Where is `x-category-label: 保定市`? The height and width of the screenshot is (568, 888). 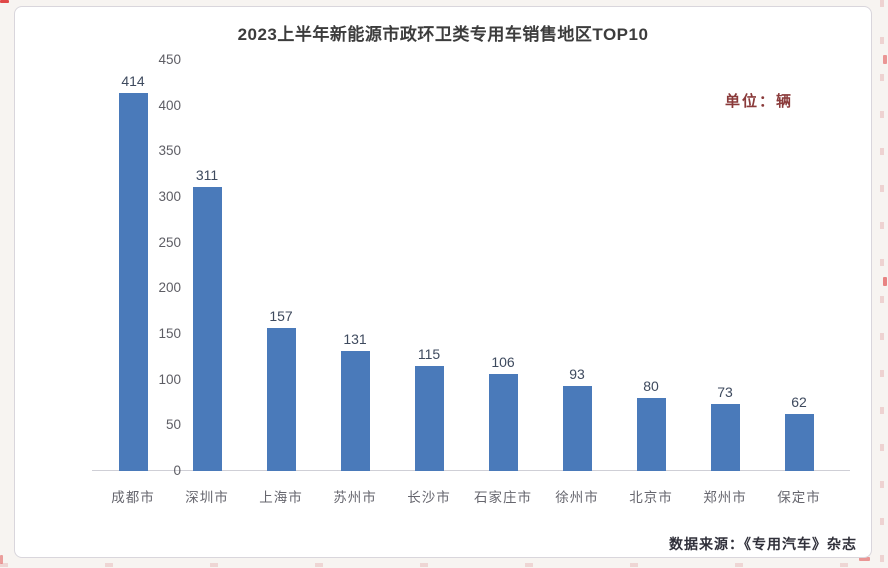
x-category-label: 保定市 is located at coordinates (799, 497).